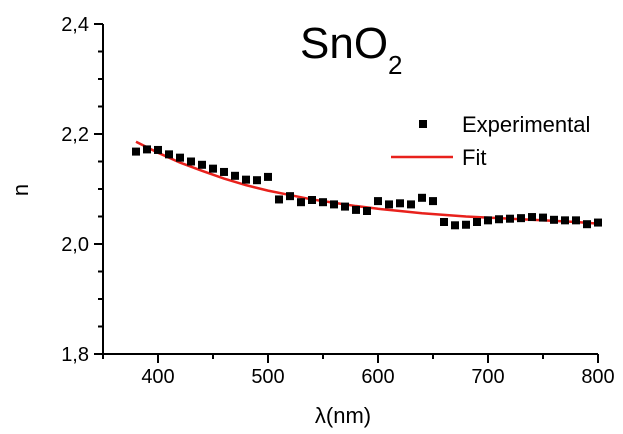  I want to click on legend-marker-experimental, so click(423, 124).